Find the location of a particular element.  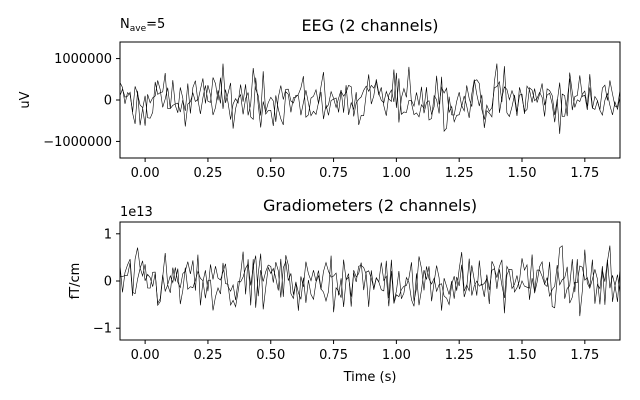

y-offset-label: 1e13 is located at coordinates (136, 212).